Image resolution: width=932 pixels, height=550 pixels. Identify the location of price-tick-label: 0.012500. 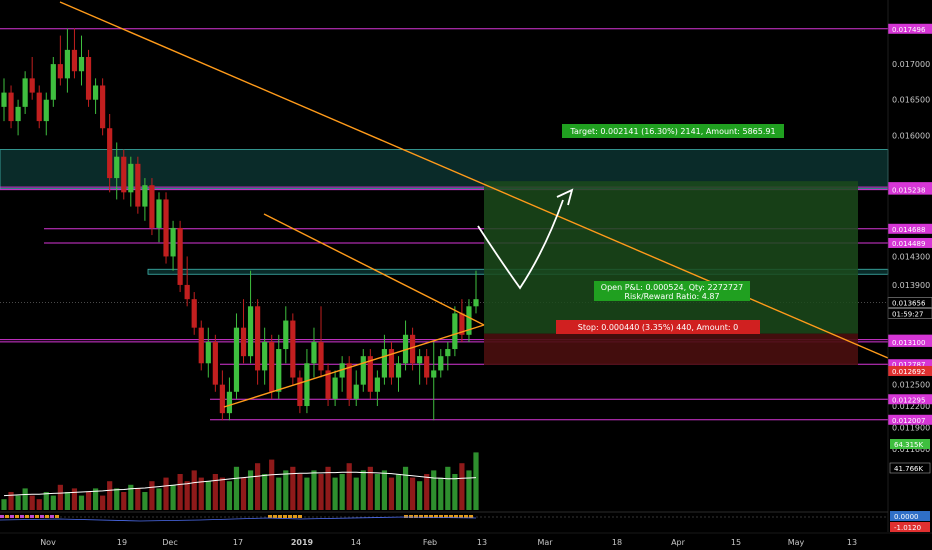
(911, 385).